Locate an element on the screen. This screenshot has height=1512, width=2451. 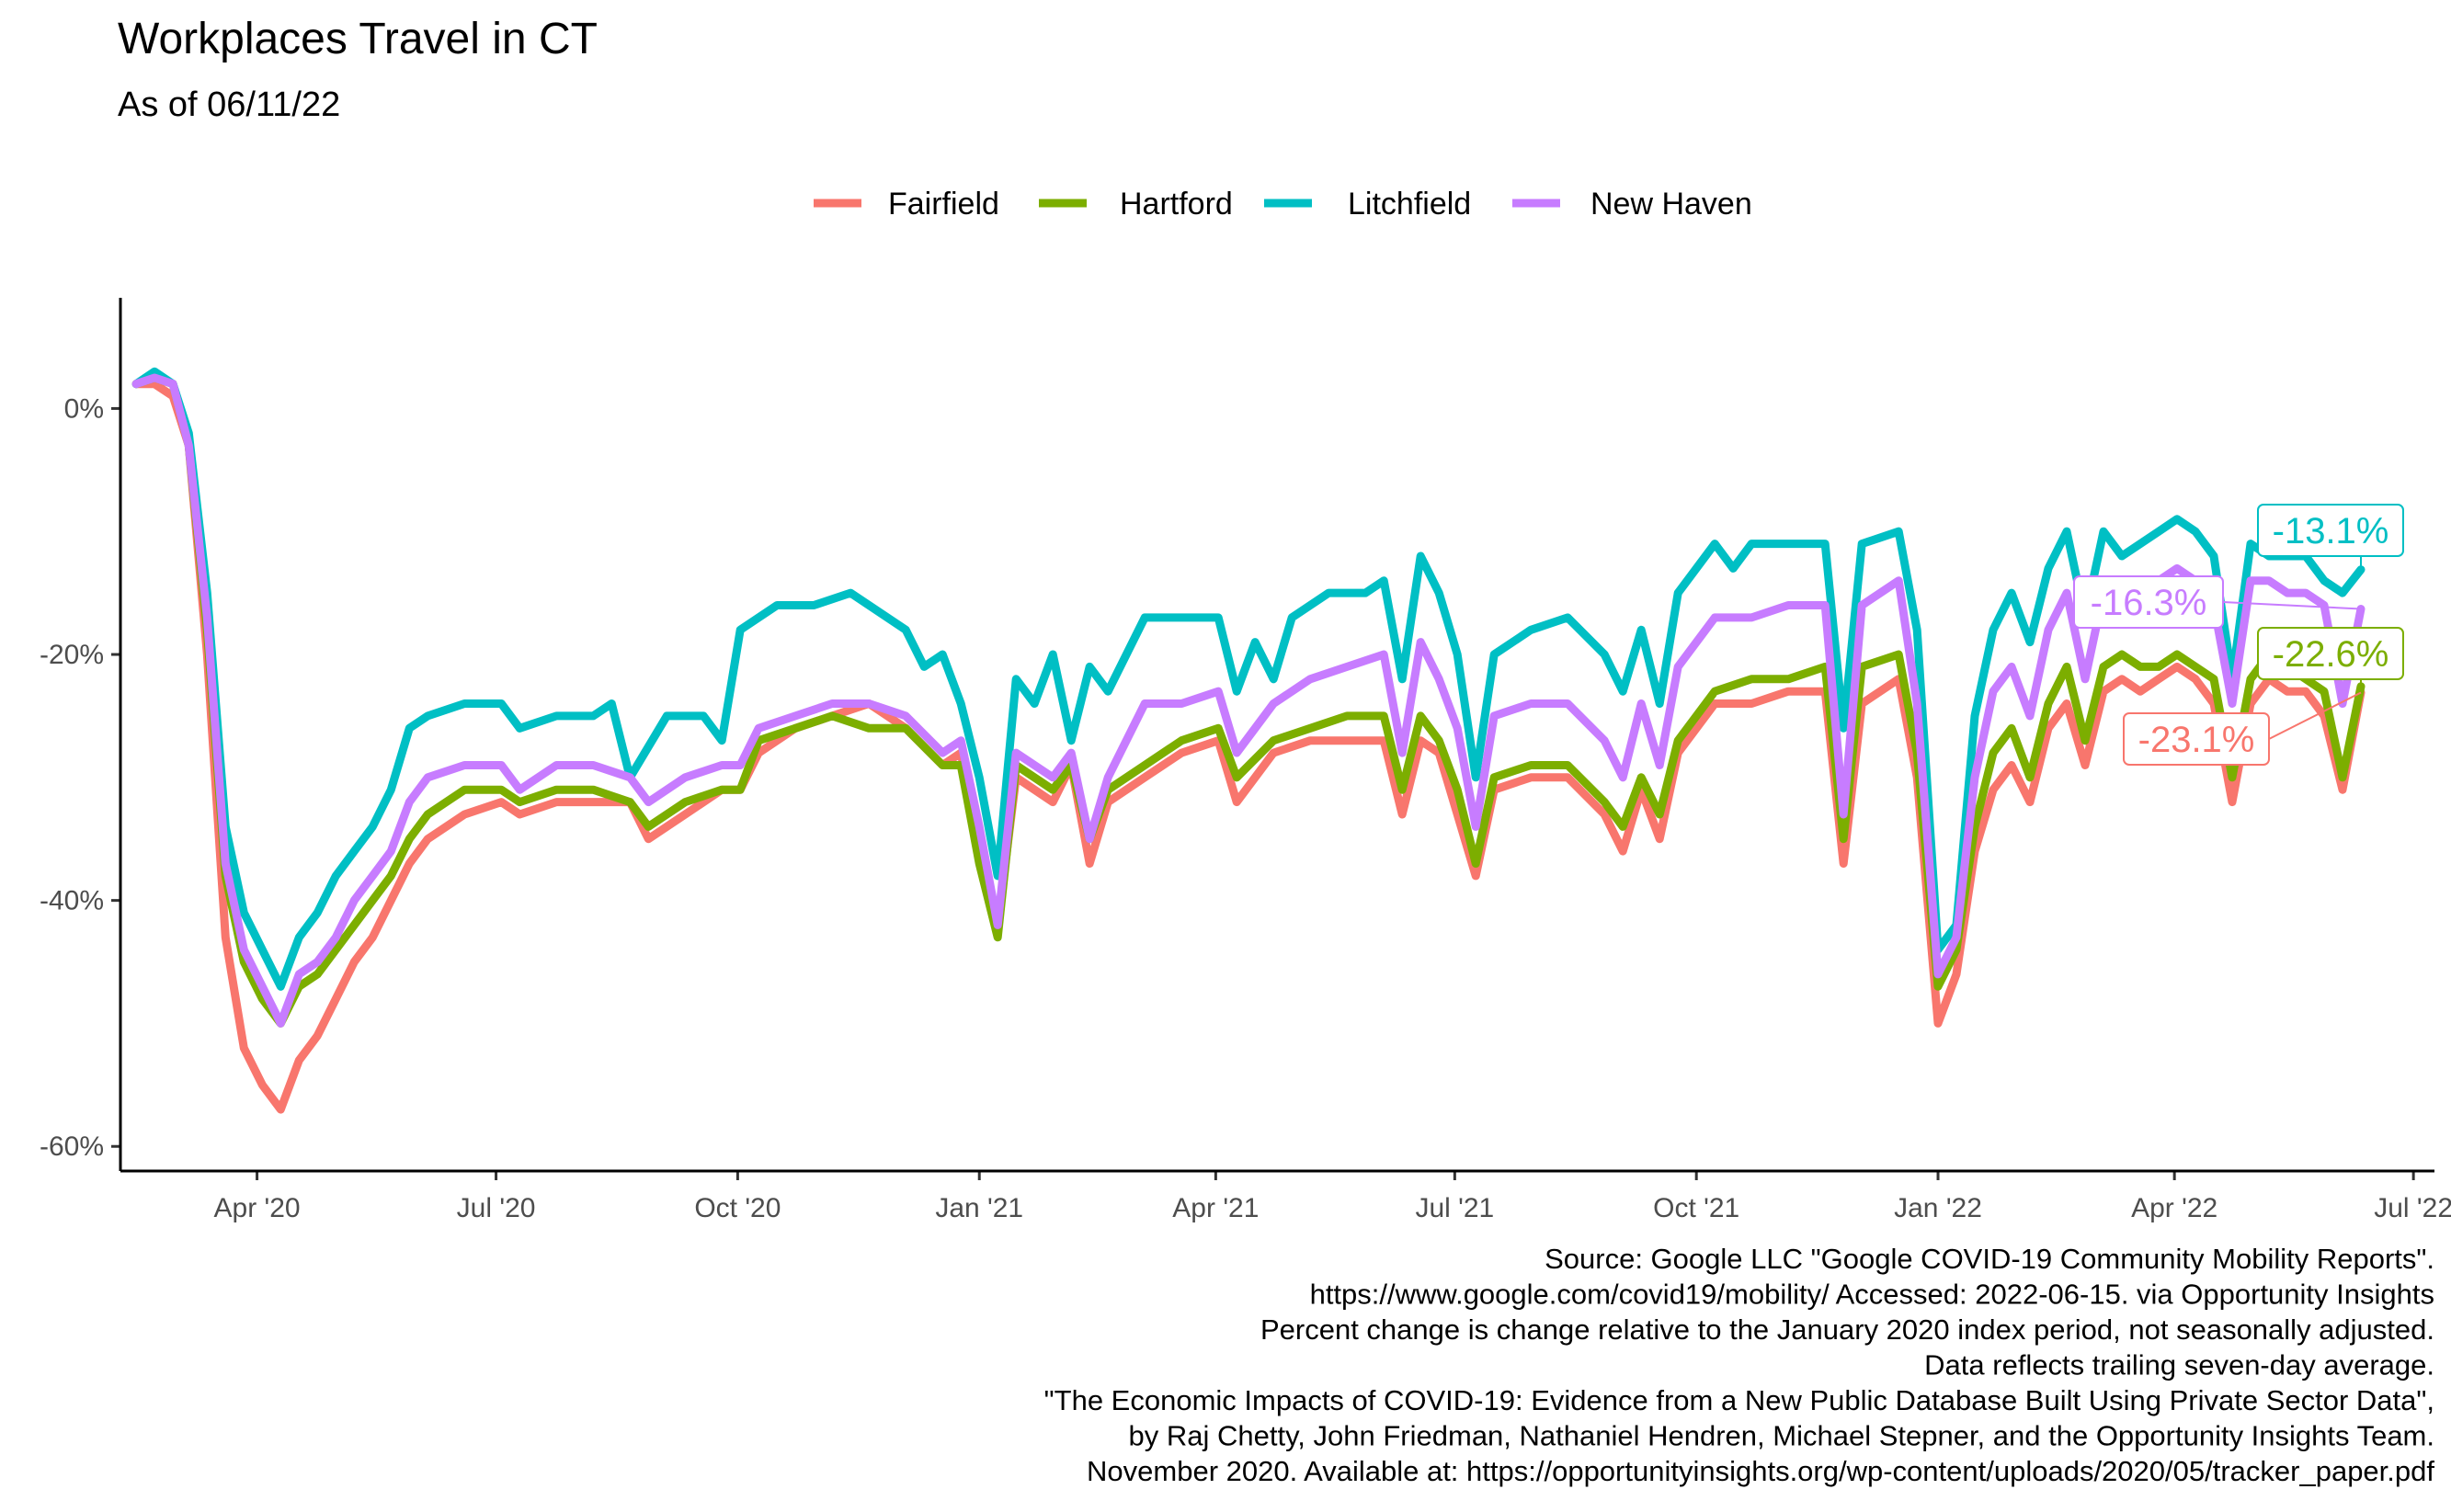
end-label-litchfield: -13.1% is located at coordinates (2331, 531).